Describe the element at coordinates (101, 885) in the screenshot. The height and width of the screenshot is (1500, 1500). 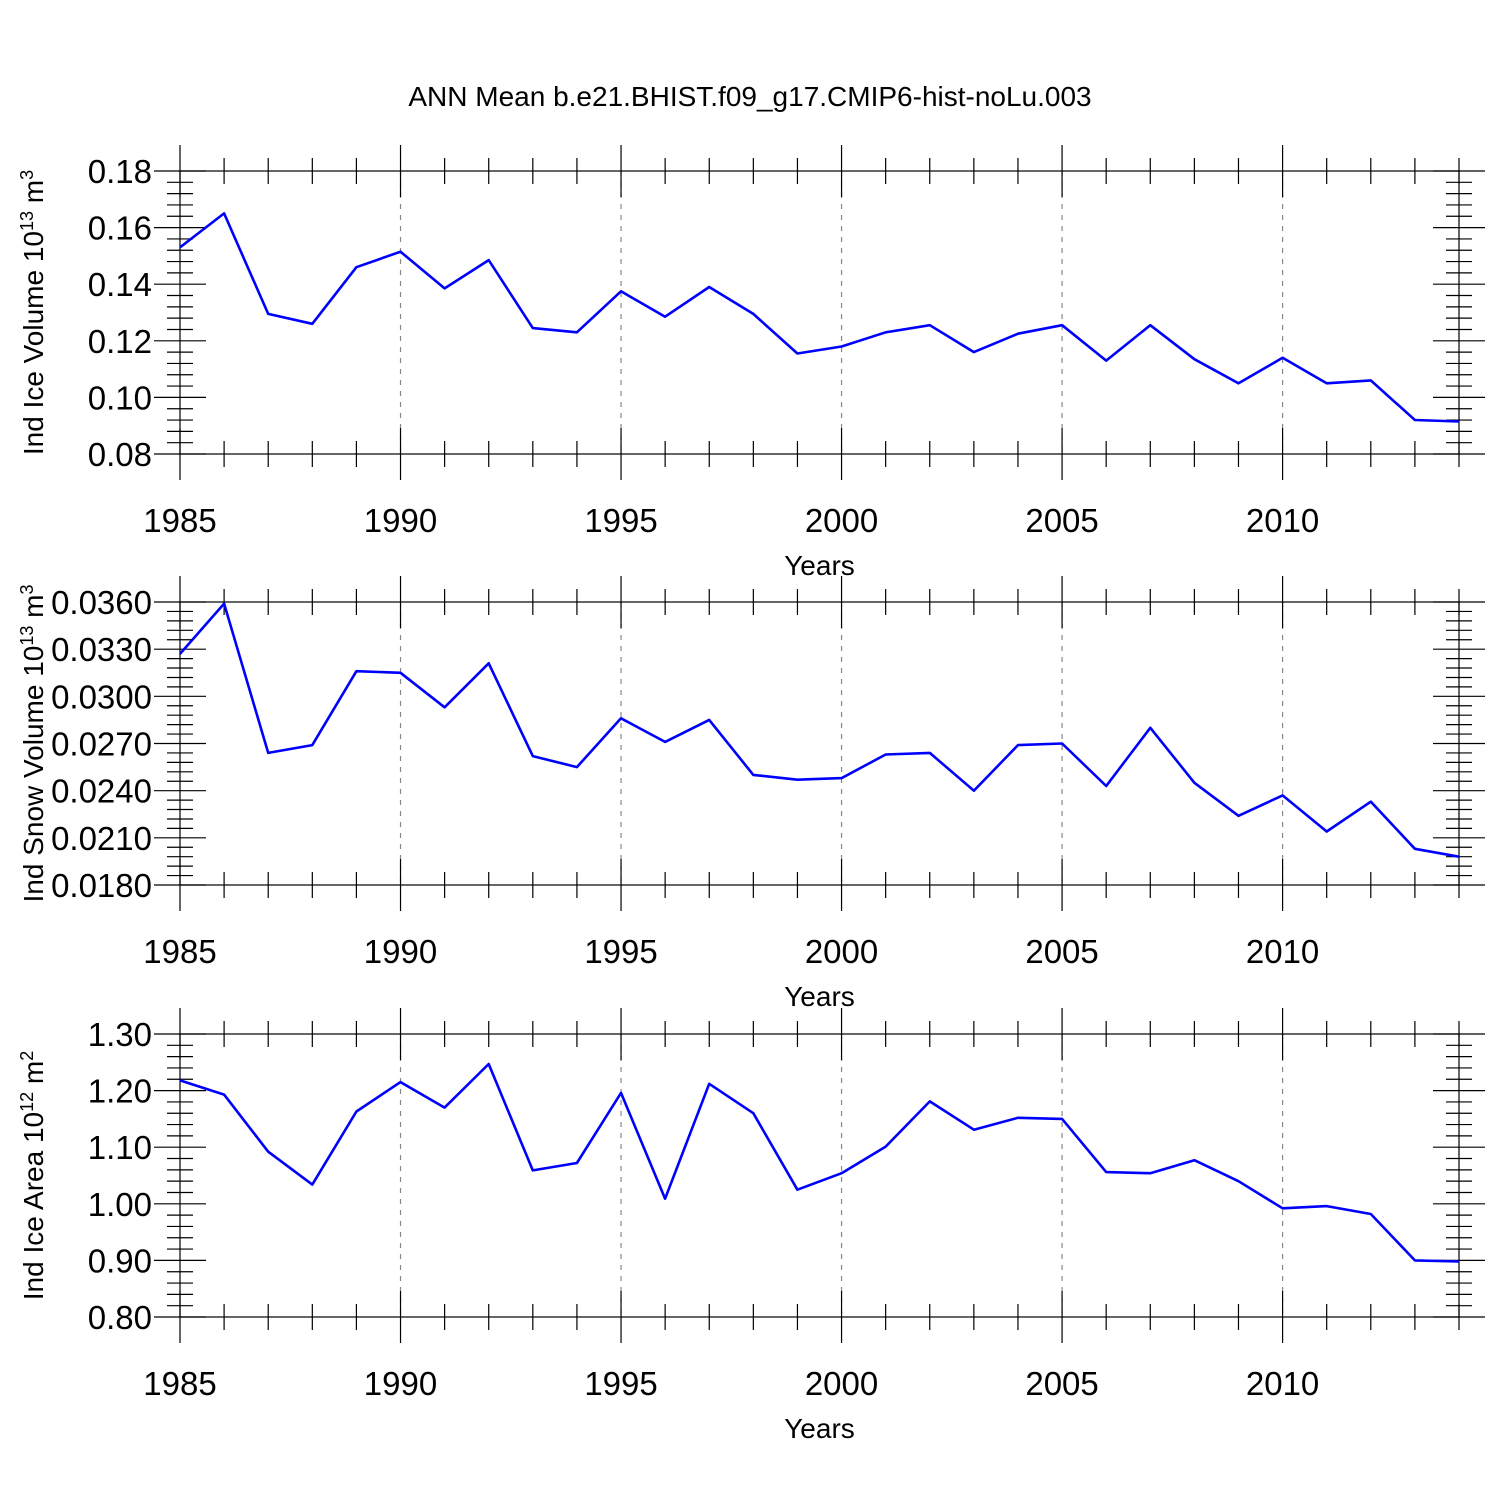
I see `y-tick-label: 0.0180` at that location.